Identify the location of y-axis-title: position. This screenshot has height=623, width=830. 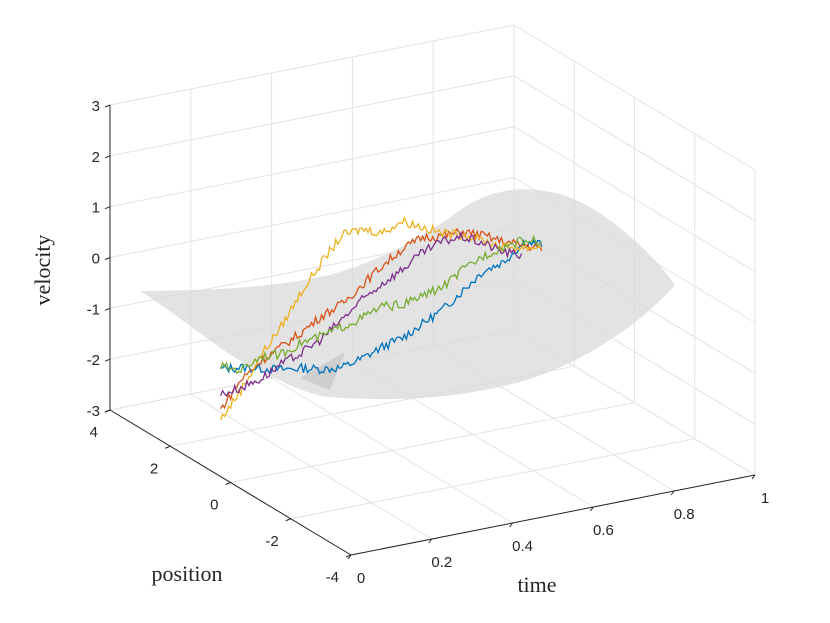
(187, 573).